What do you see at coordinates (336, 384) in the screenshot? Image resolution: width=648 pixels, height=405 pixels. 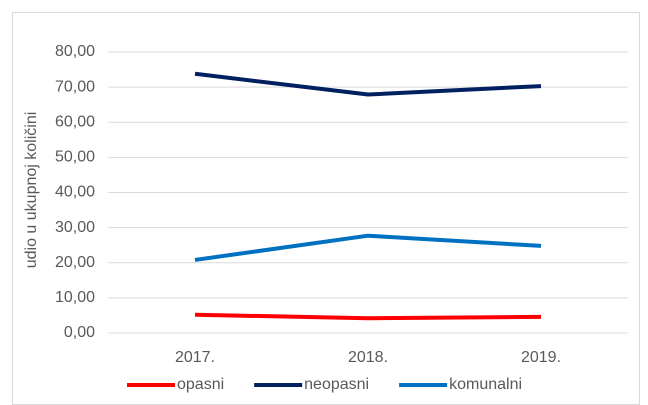 I see `legend-label: neopasni` at bounding box center [336, 384].